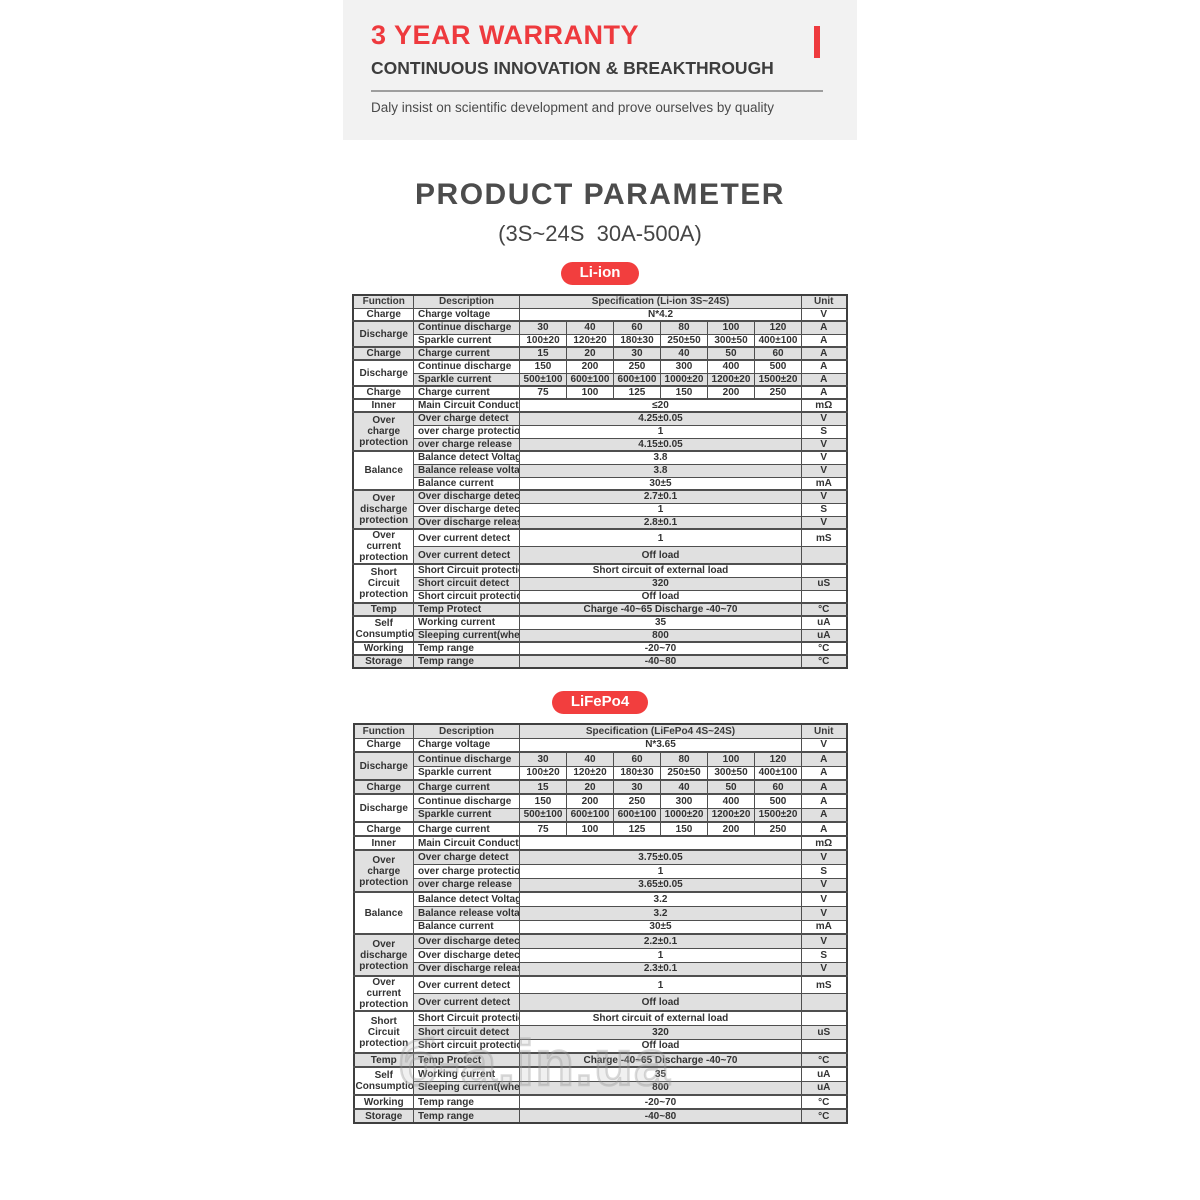  What do you see at coordinates (466, 801) in the screenshot?
I see `description-cell: Continue discharge` at bounding box center [466, 801].